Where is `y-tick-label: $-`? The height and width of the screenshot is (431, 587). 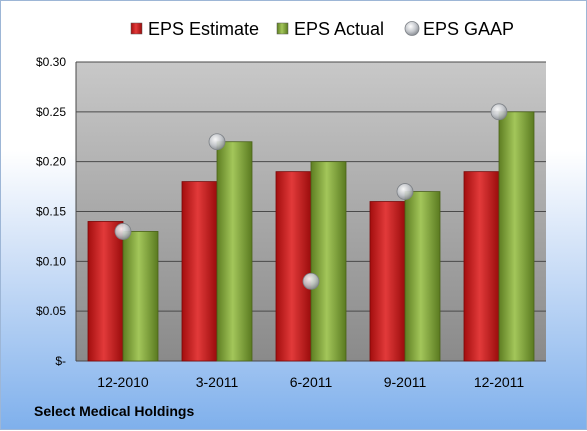
y-tick-label: $- is located at coordinates (60, 361).